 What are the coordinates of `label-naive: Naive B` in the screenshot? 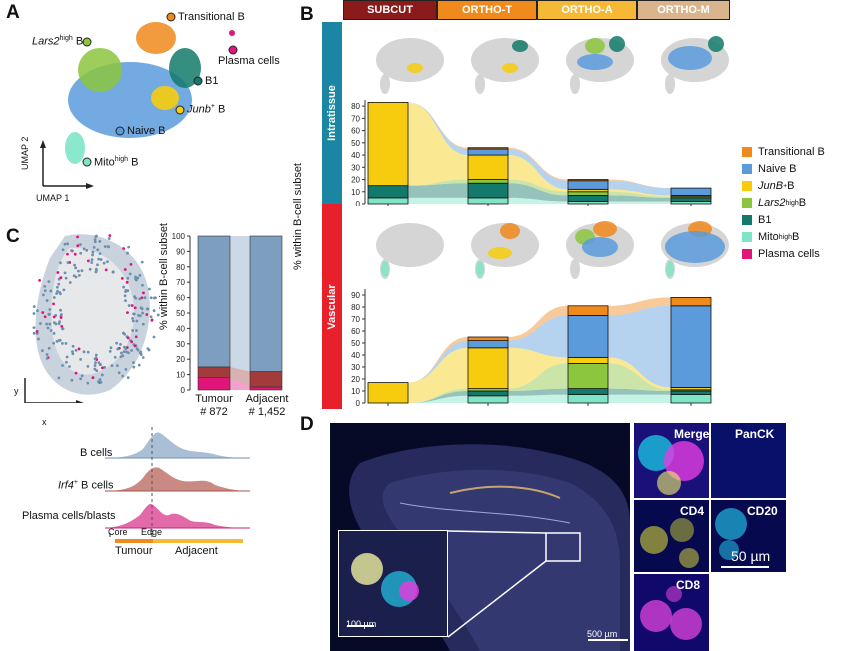 It's located at (146, 131).